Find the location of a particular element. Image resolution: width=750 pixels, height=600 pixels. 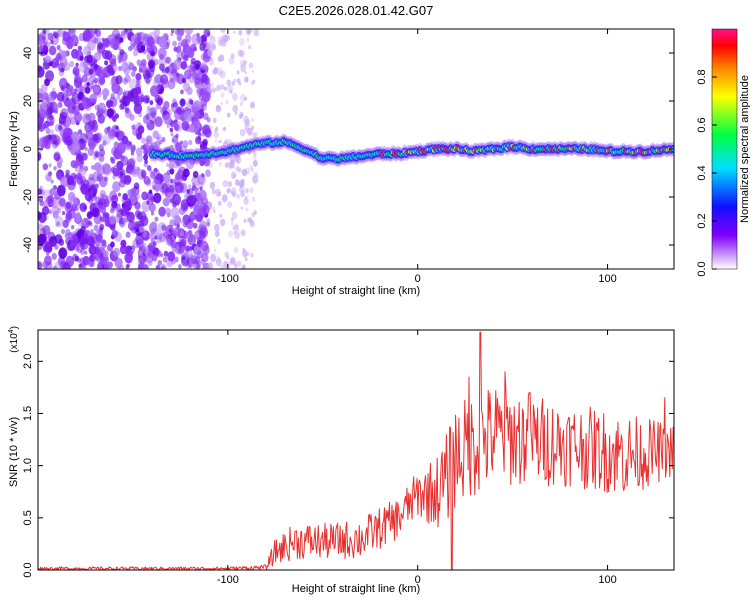

chart-title: C2E5.2026.028.01.42.G07 is located at coordinates (356, 10).